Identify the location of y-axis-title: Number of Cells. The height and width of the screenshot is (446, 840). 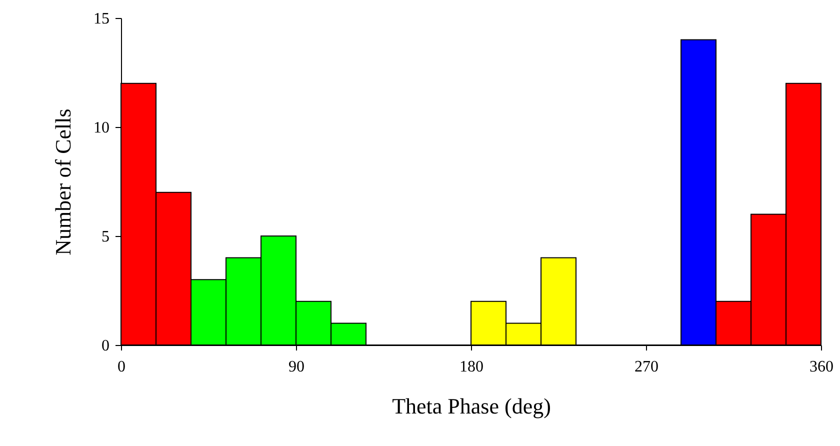
(63, 182).